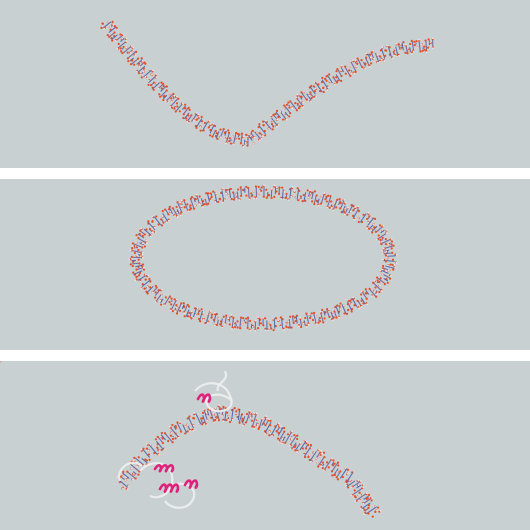 The image size is (530, 530). I want to click on protein-chains, so click(175, 439).